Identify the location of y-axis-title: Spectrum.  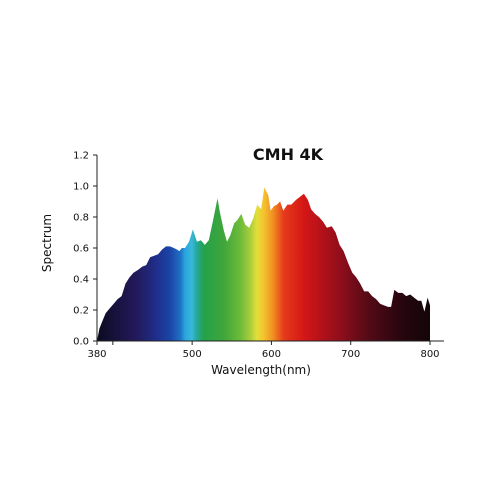
(47, 243).